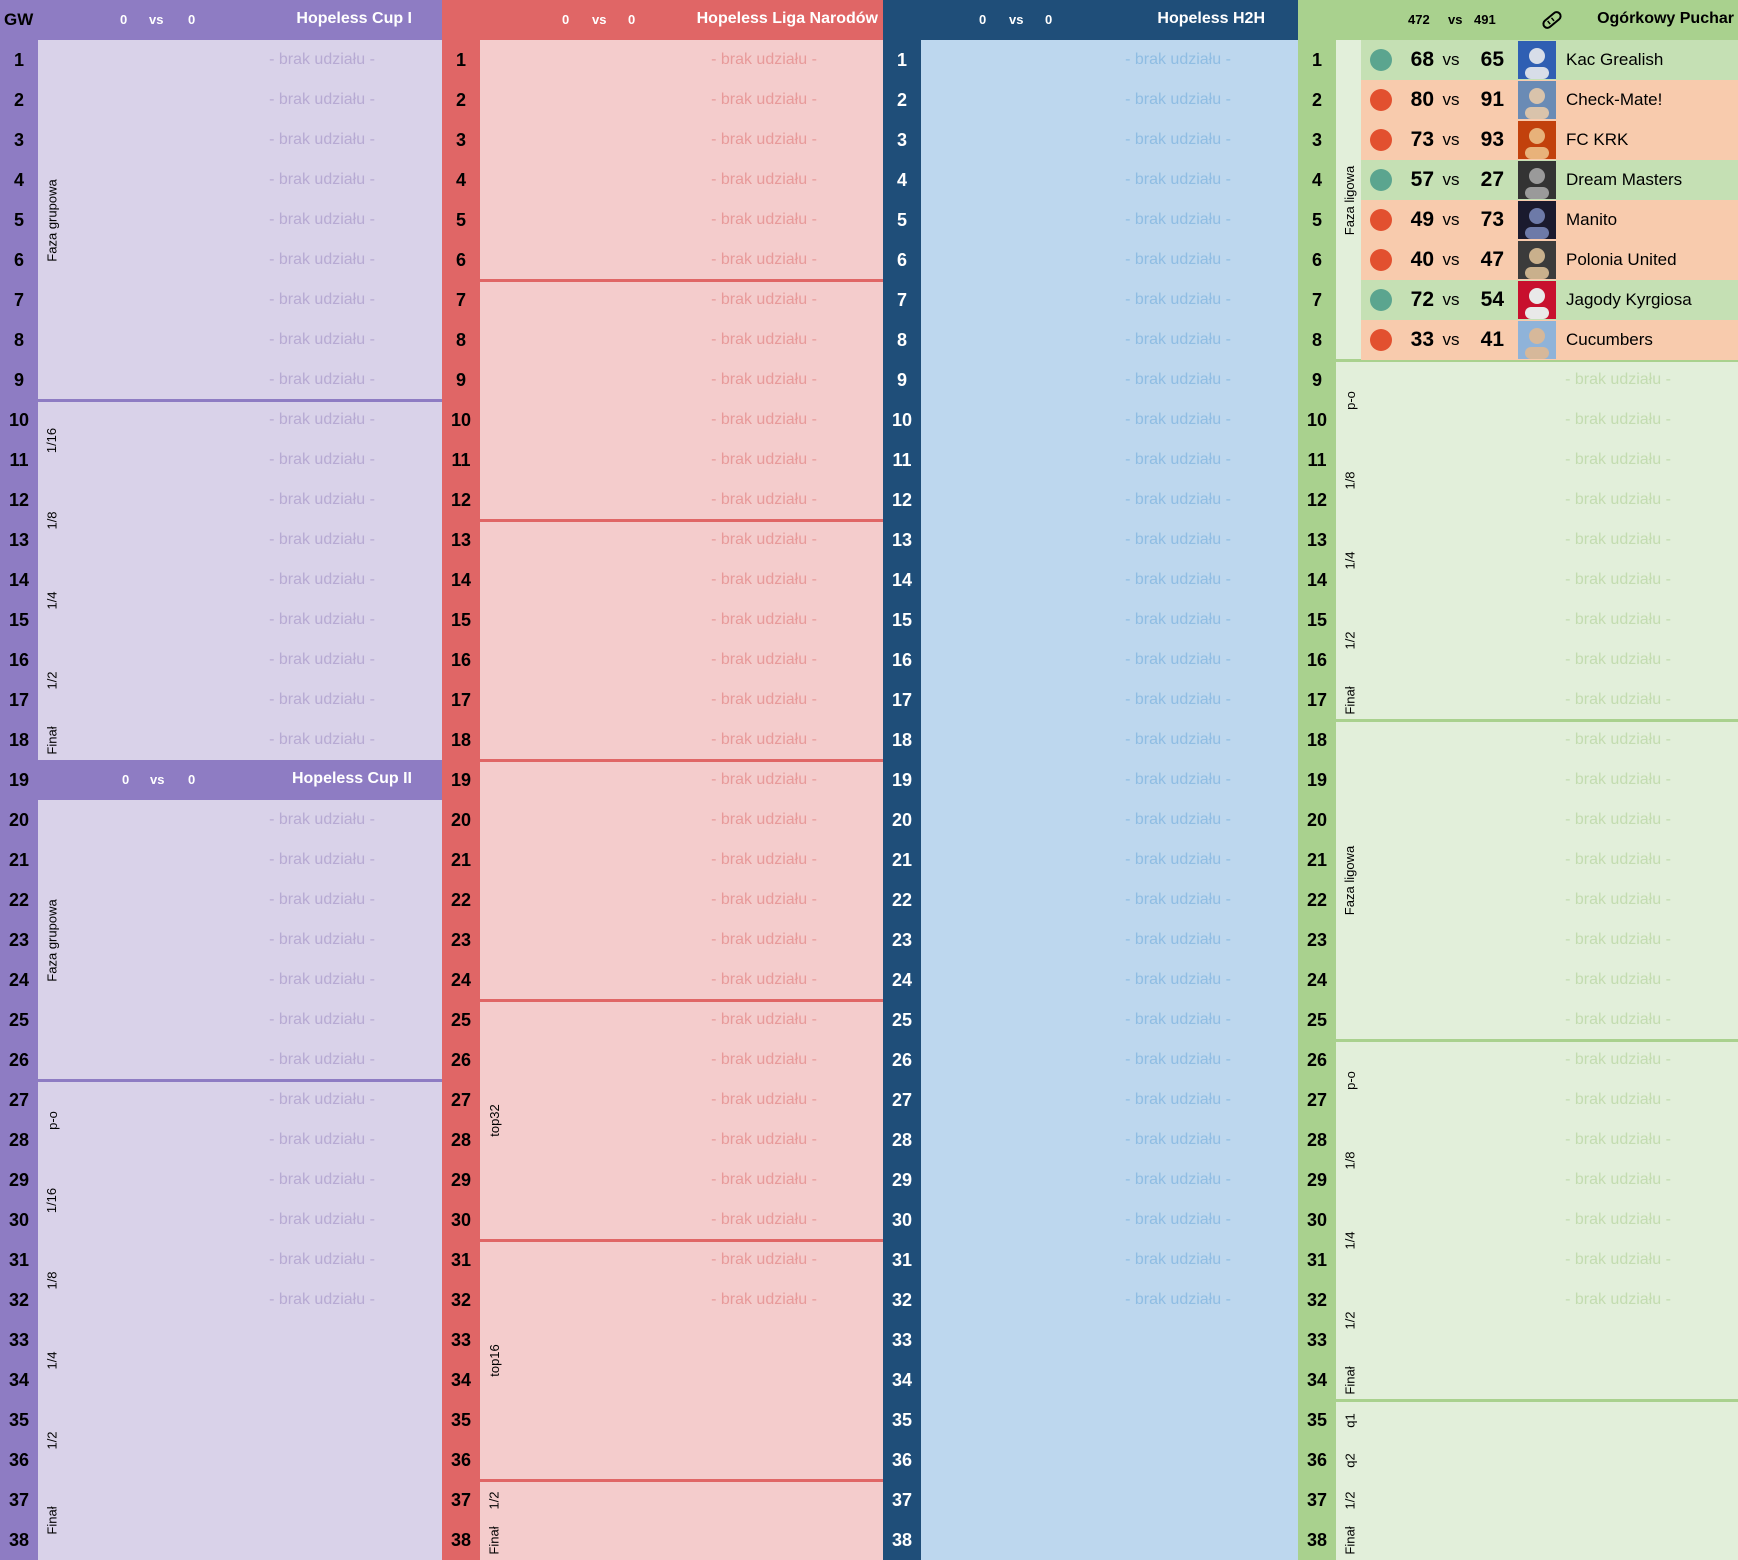 The width and height of the screenshot is (1738, 1560). Describe the element at coordinates (662, 20) in the screenshot. I see `competition-header-liga: 0 vs 0 Hopeless Liga Narodów` at that location.